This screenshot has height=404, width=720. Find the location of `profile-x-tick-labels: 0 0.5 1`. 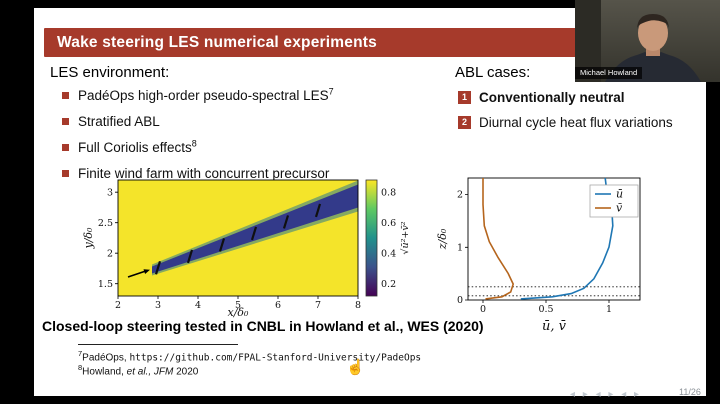

profile-x-tick-labels: 0 0.5 1 is located at coordinates (546, 309).